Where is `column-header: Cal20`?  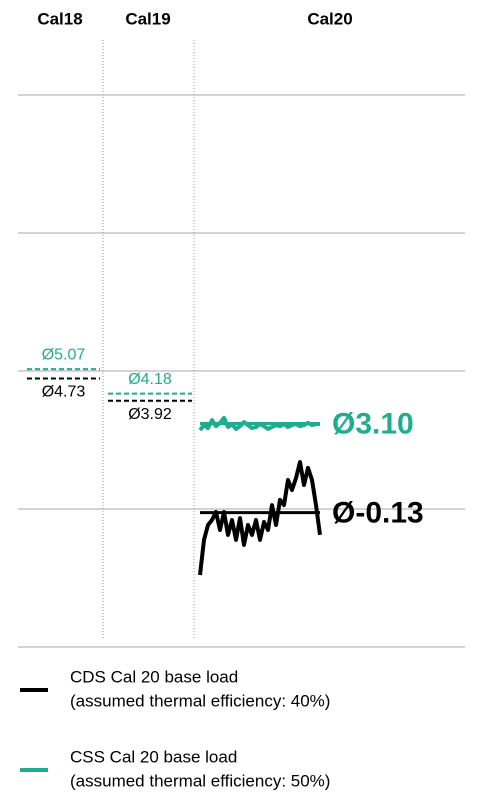
column-header: Cal20 is located at coordinates (329, 18).